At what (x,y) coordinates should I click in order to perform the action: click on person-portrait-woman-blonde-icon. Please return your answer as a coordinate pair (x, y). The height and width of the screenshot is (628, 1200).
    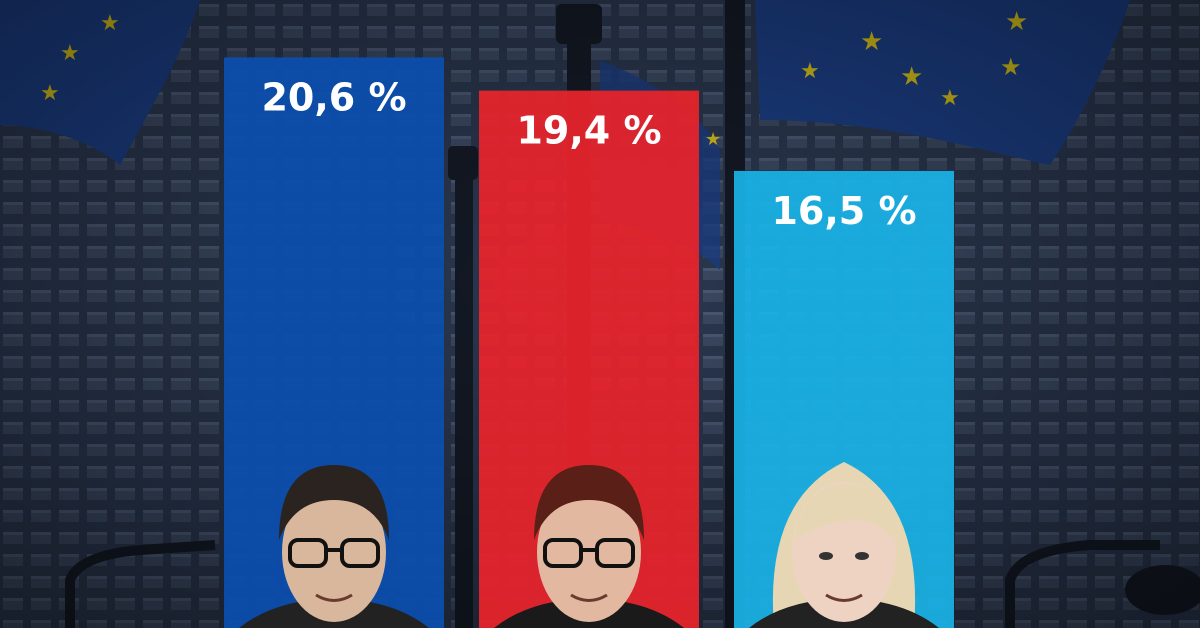
    Looking at the image, I should click on (844, 545).